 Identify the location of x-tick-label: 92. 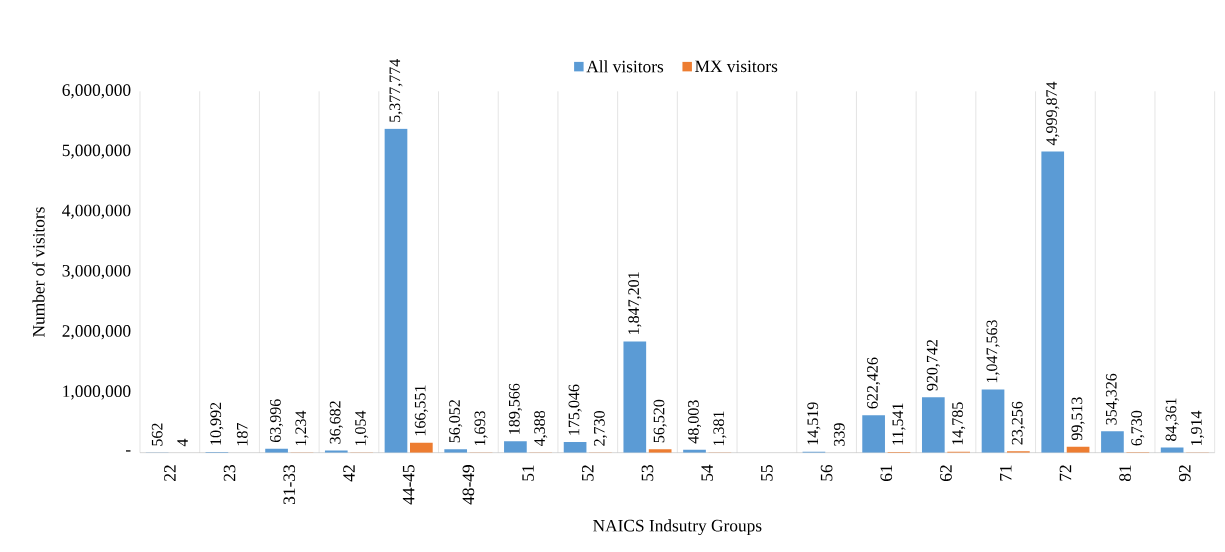
(1184, 473).